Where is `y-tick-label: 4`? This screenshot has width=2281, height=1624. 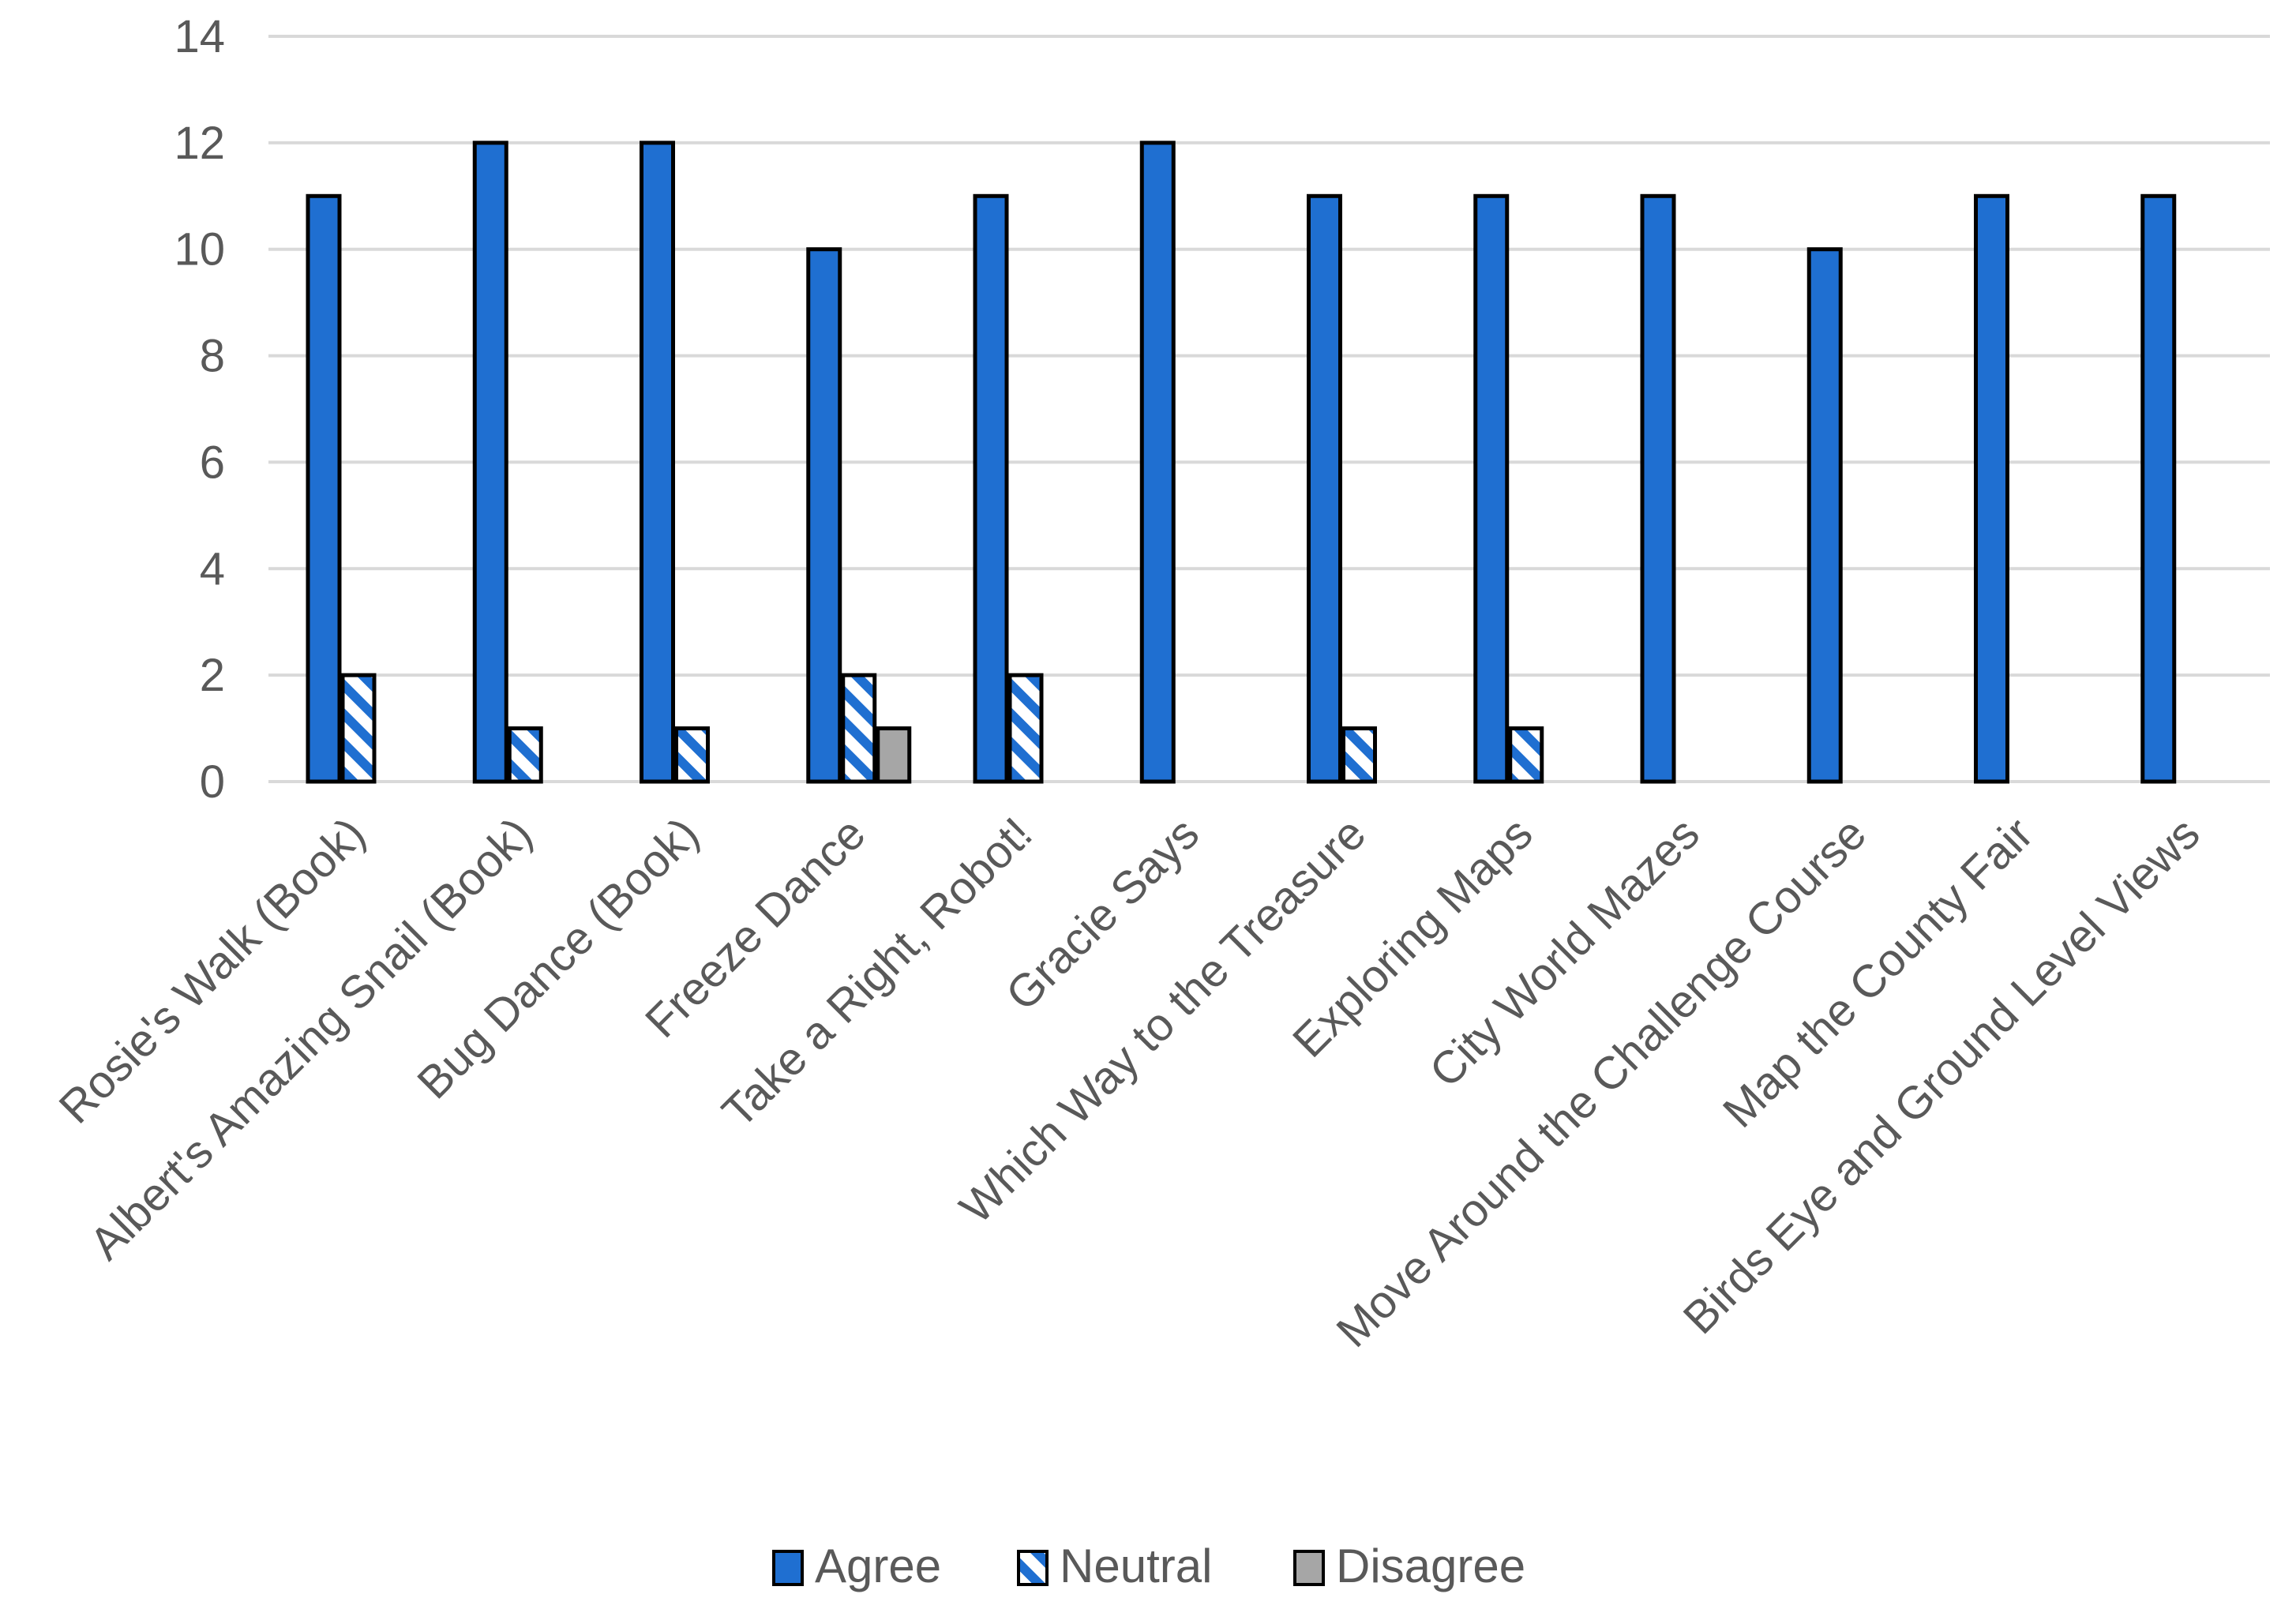 y-tick-label: 4 is located at coordinates (213, 568).